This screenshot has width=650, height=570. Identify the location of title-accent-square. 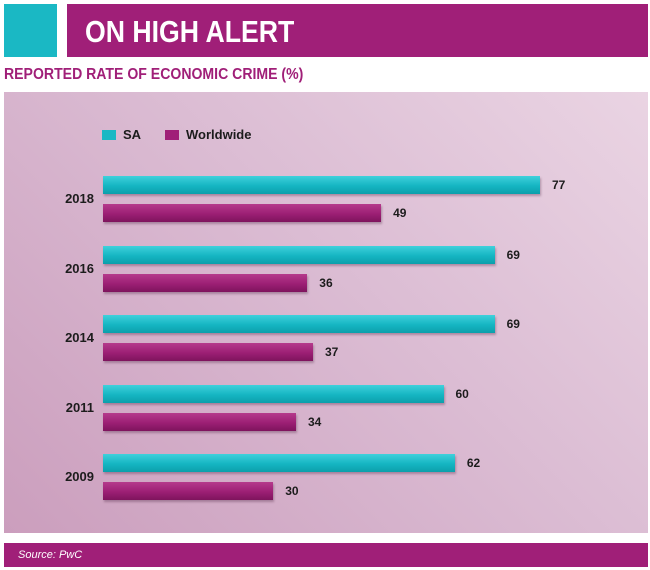
(30, 30).